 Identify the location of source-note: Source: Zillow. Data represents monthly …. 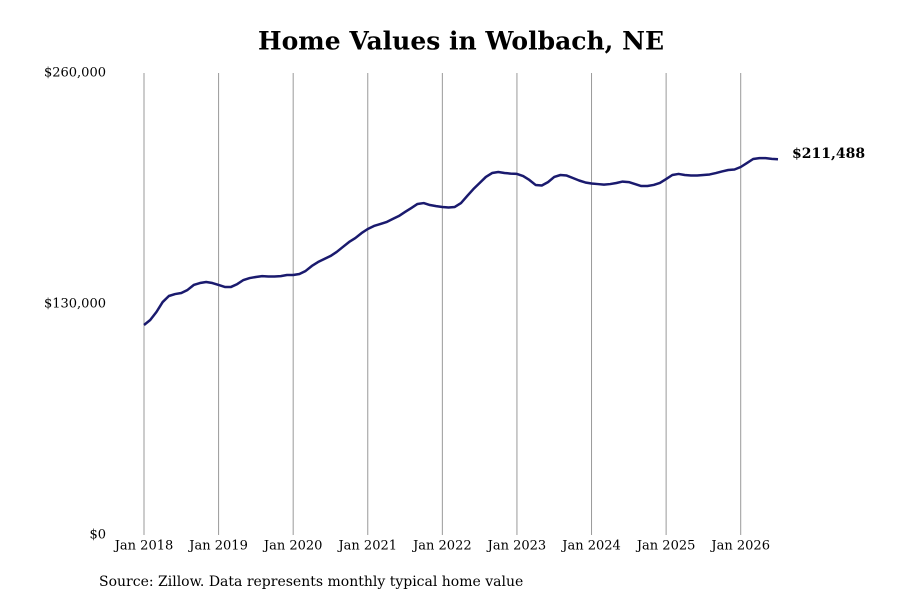
(311, 582).